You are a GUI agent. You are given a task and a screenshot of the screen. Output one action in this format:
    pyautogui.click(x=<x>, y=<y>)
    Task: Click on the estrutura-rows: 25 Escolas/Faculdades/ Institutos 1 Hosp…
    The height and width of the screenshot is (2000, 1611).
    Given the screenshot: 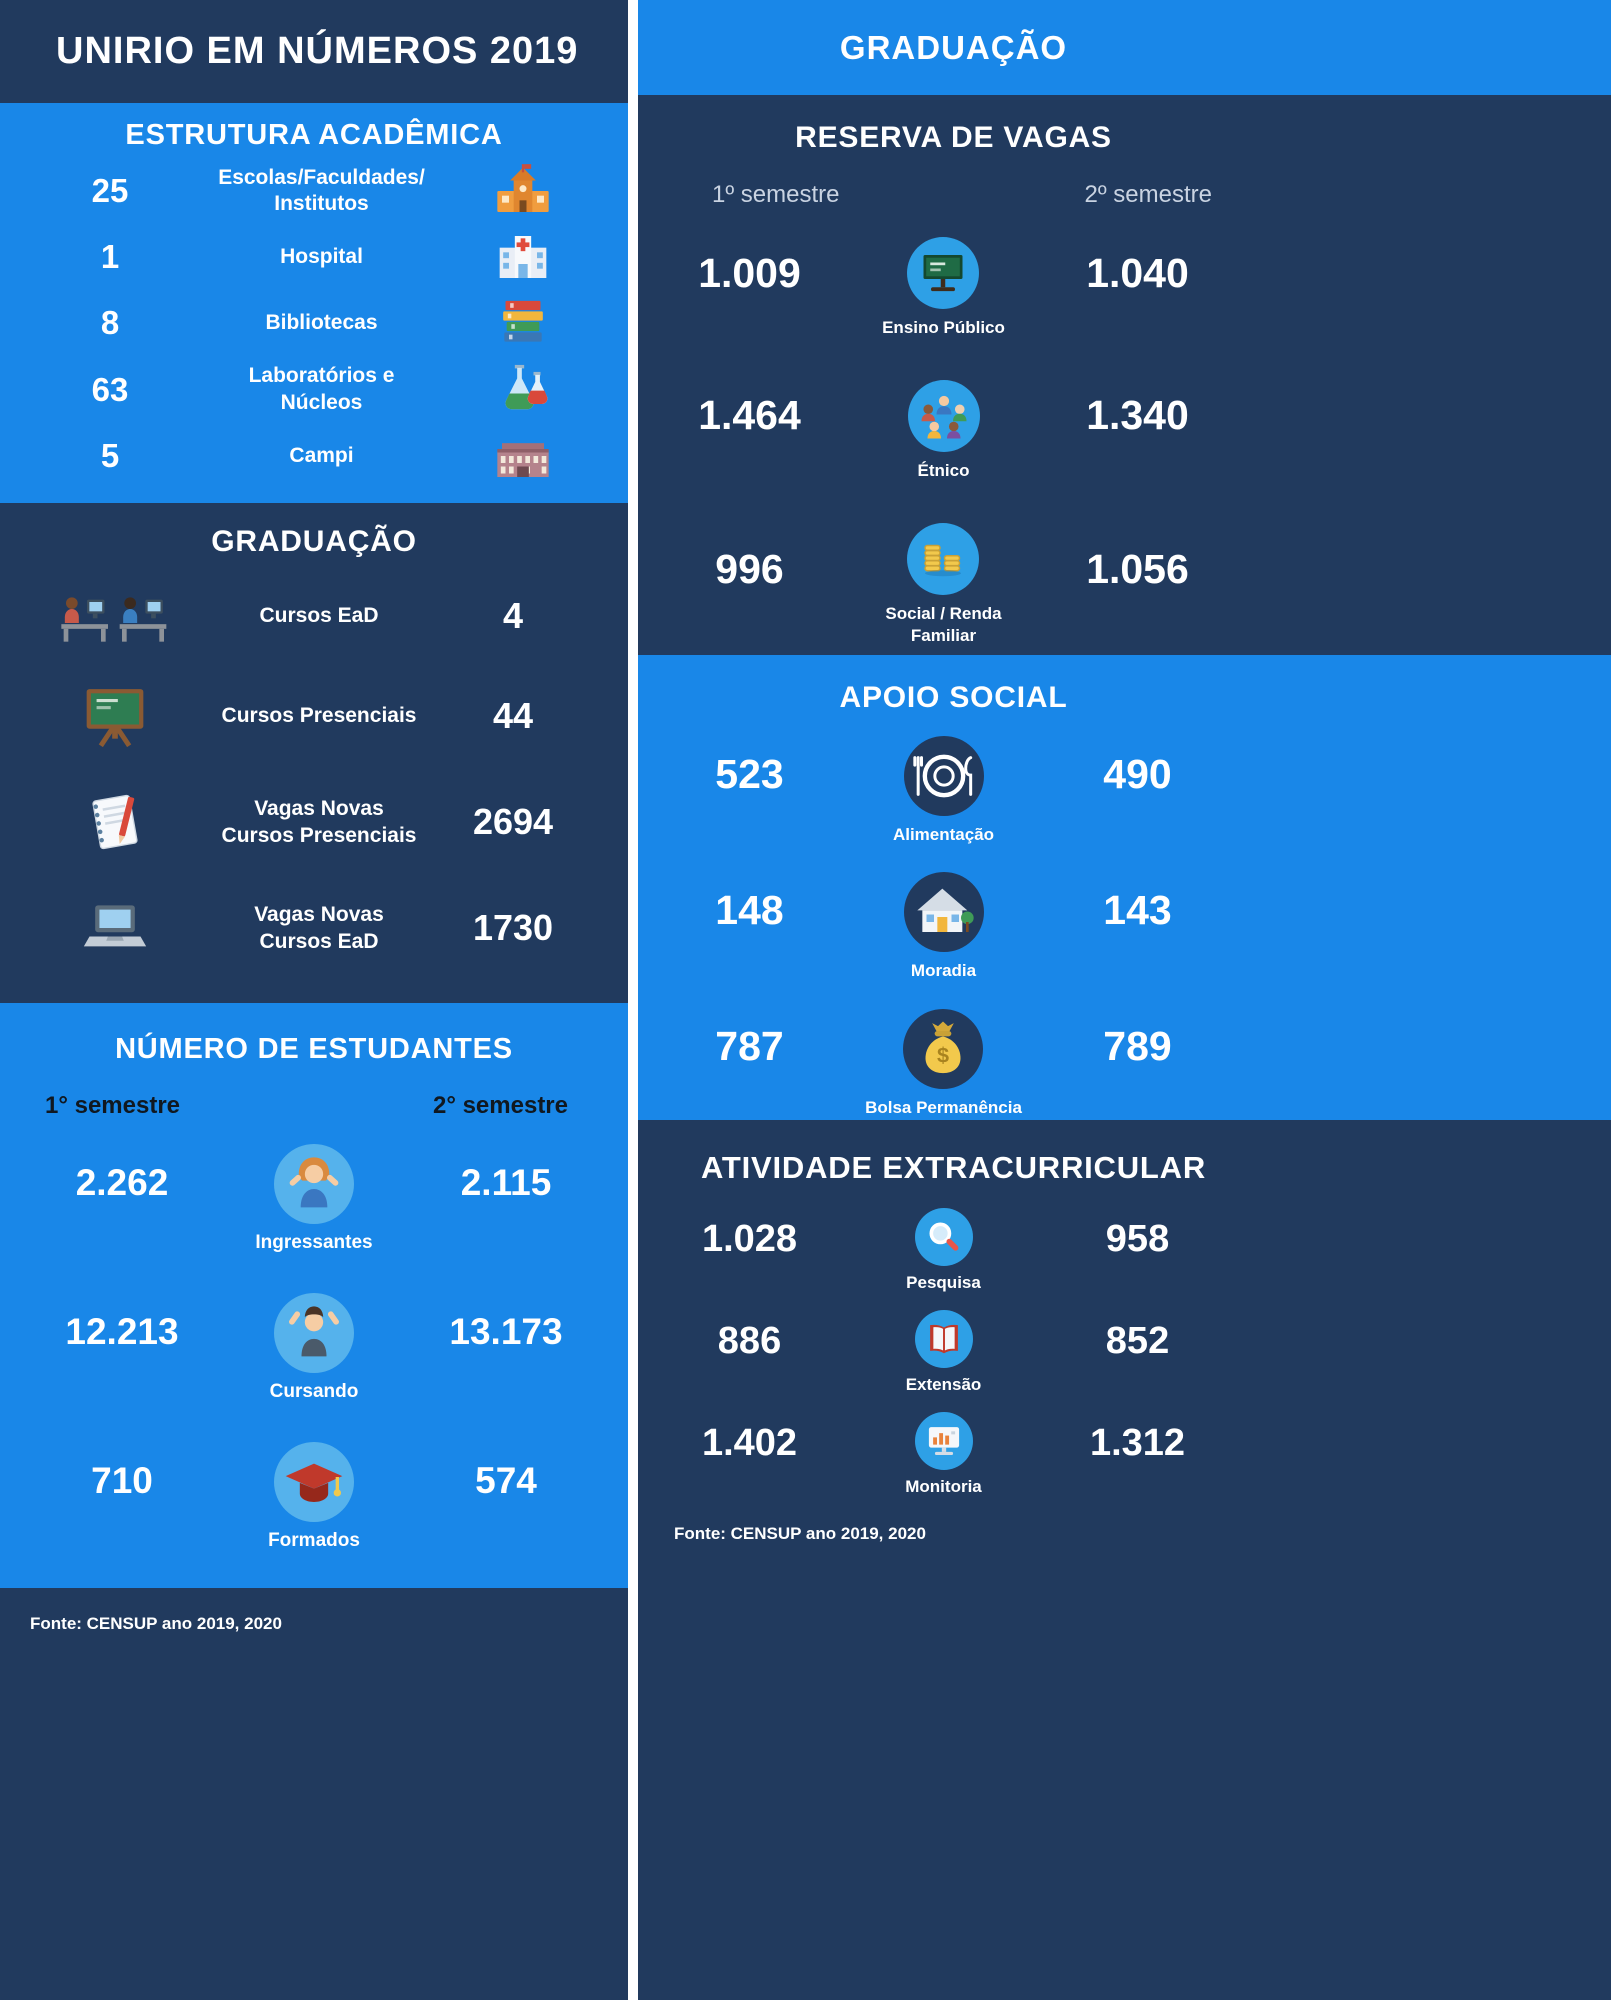 What is the action you would take?
    pyautogui.click(x=314, y=327)
    